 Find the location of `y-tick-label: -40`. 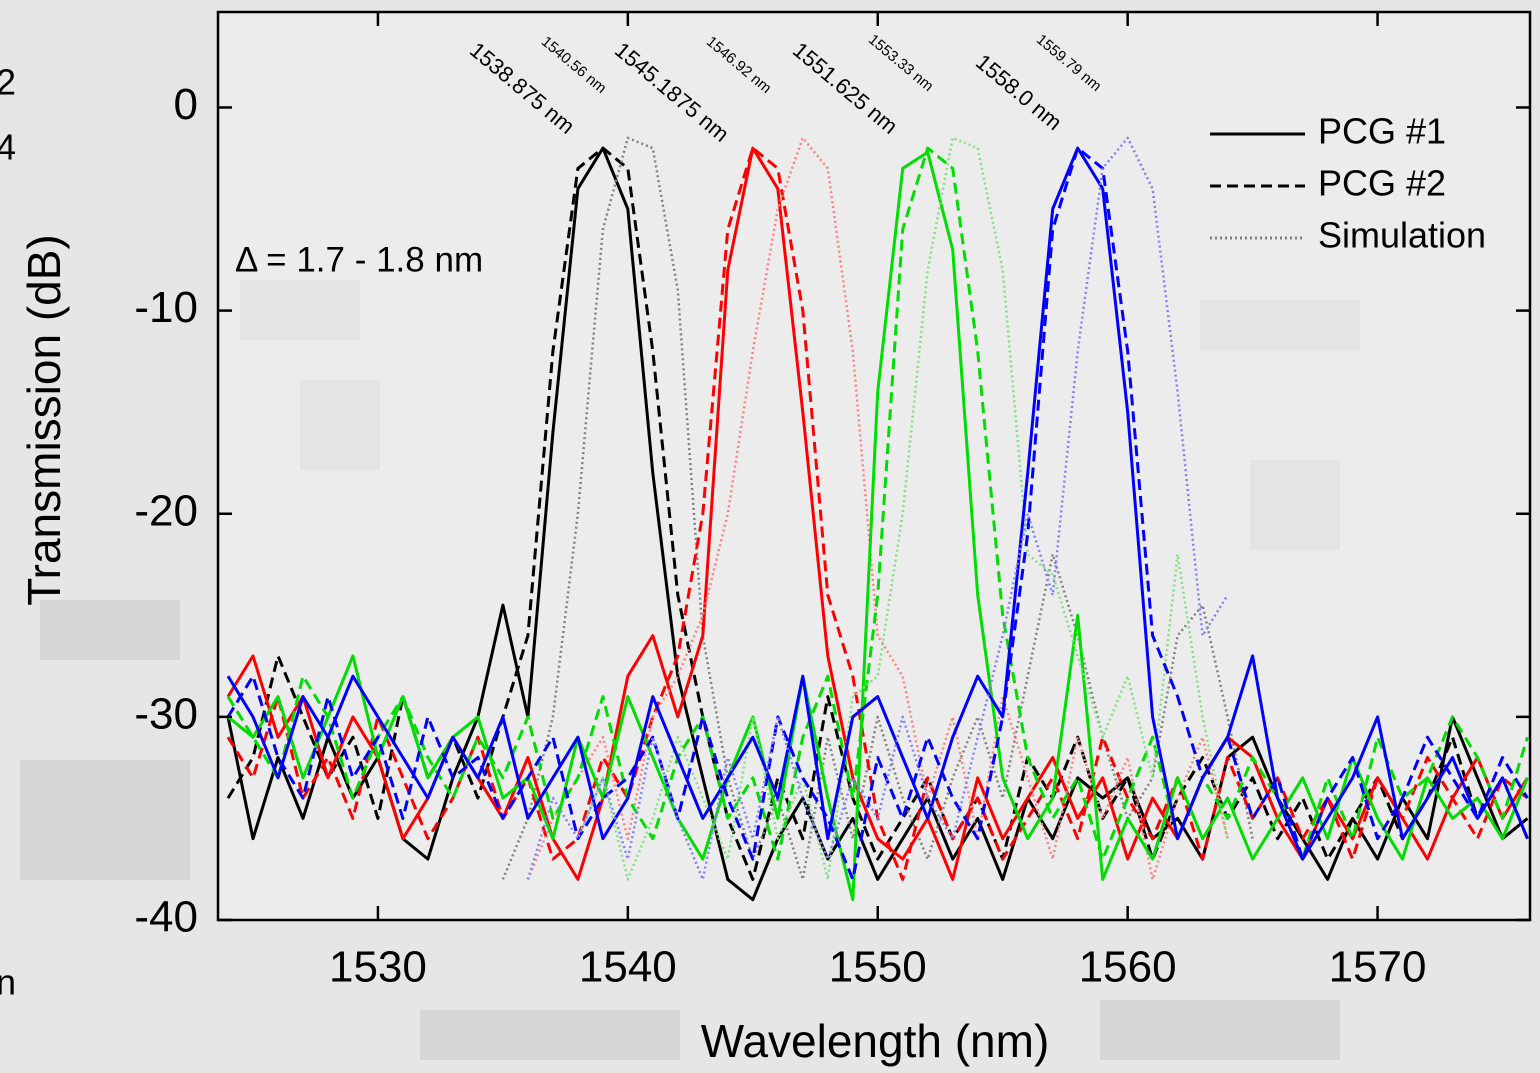

y-tick-label: -40 is located at coordinates (166, 917).